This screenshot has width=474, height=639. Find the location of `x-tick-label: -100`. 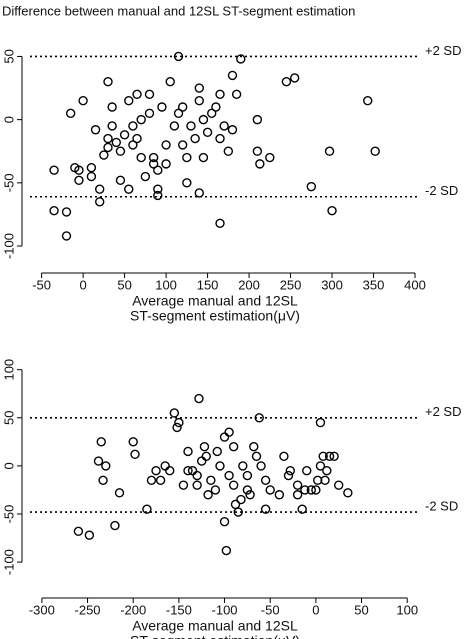

x-tick-label: -100 is located at coordinates (225, 609).